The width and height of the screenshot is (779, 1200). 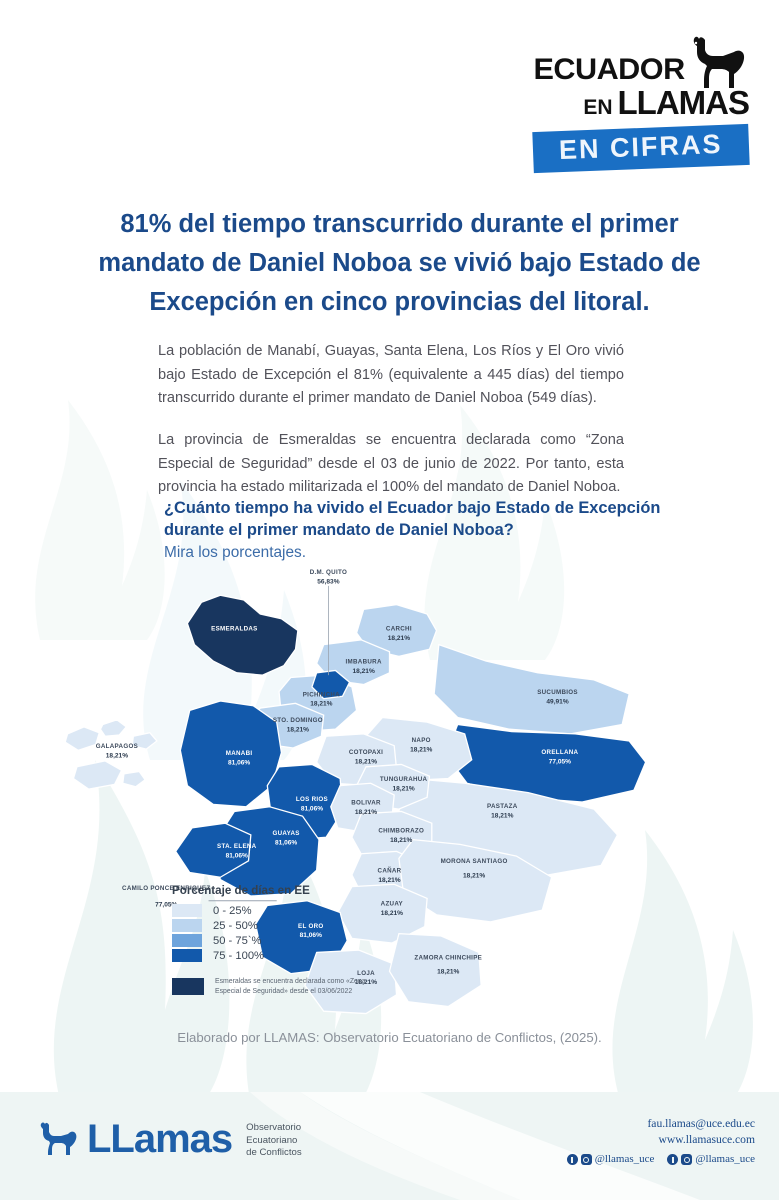 I want to click on value-chimborazo: 18,21%, so click(x=401, y=840).